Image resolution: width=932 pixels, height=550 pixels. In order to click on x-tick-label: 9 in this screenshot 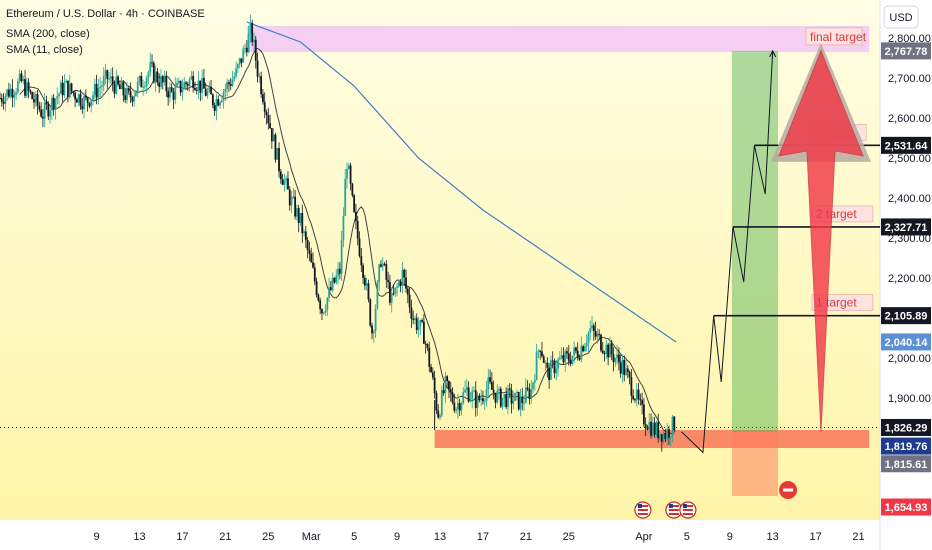, I will do `click(397, 537)`.